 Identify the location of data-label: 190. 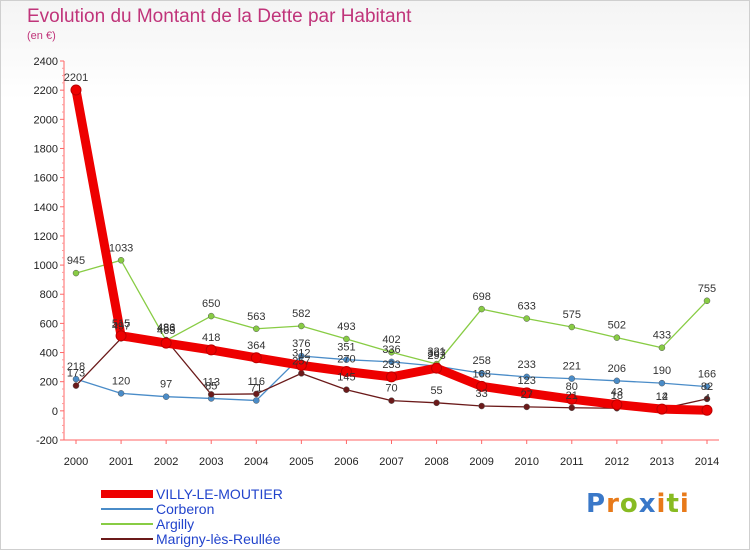
(662, 371).